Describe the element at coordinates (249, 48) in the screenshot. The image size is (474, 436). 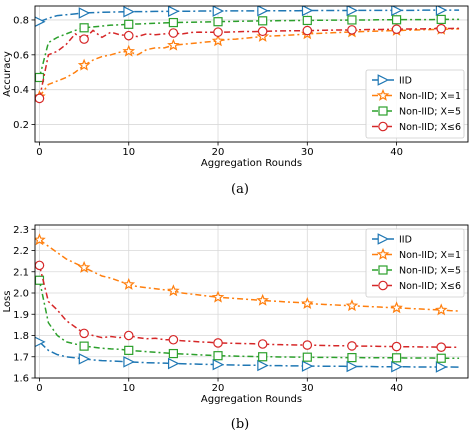
I see `series-line-x5` at that location.